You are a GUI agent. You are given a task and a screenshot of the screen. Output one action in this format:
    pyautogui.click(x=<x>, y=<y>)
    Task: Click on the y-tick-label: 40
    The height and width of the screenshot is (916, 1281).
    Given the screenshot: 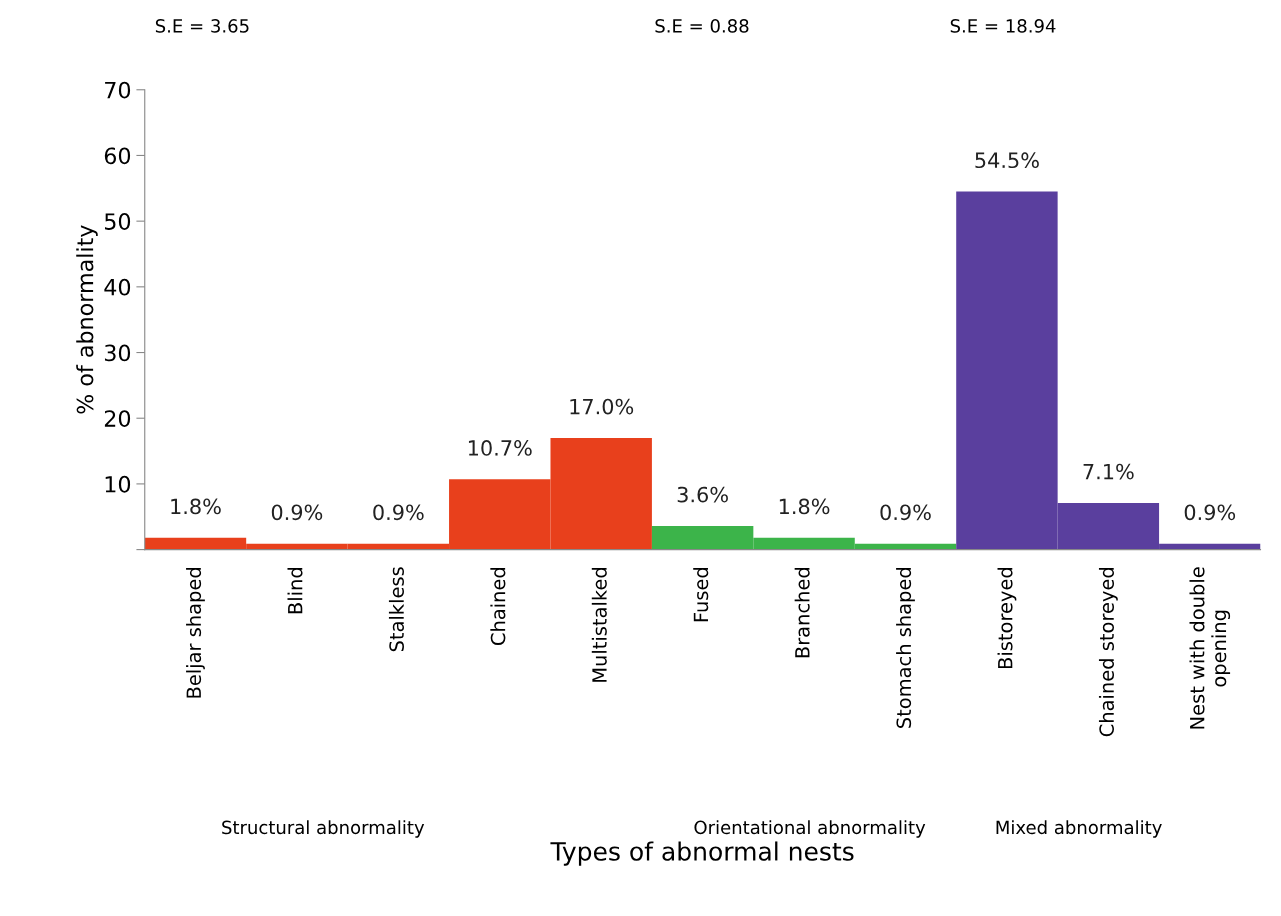 What is the action you would take?
    pyautogui.click(x=117, y=287)
    